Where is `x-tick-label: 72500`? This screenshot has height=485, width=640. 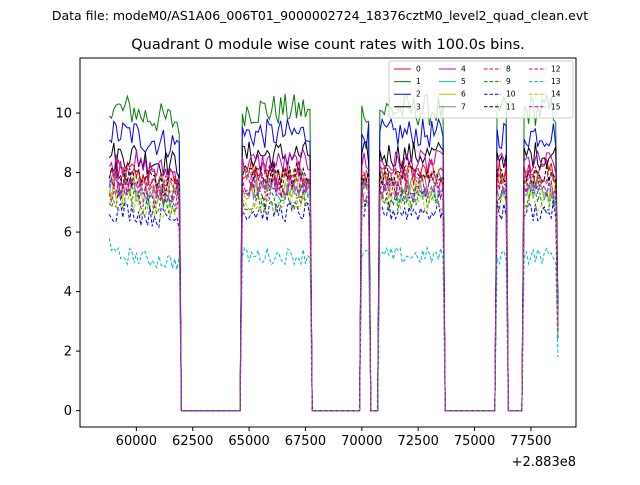 x-tick-label: 72500 is located at coordinates (418, 441).